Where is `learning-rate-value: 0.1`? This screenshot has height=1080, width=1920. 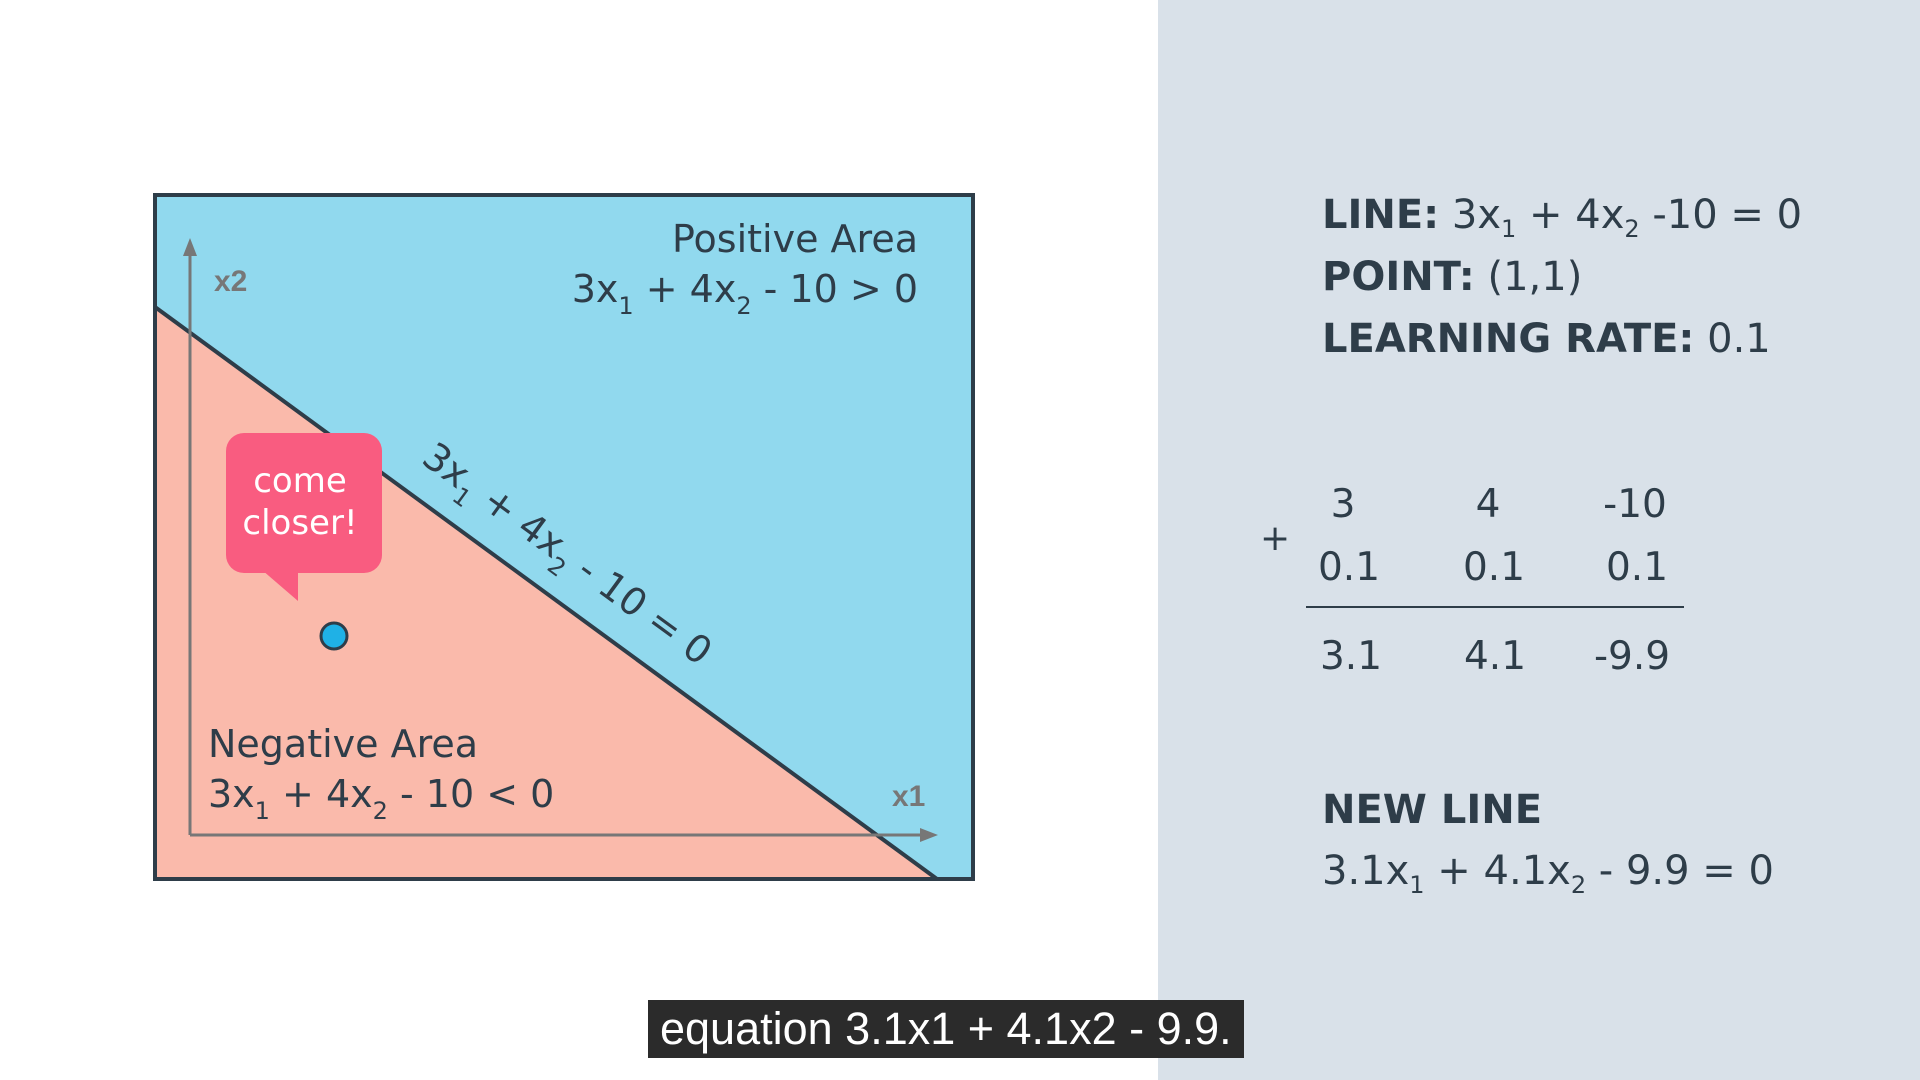
learning-rate-value: 0.1 is located at coordinates (1732, 339).